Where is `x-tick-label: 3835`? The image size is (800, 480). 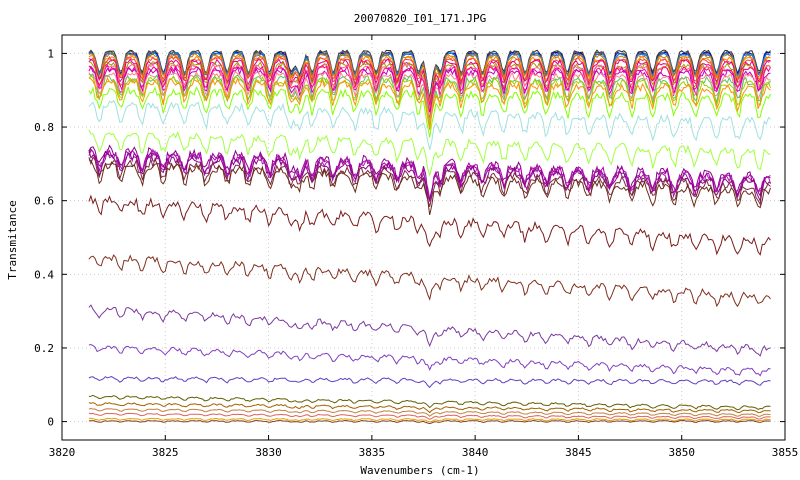 x-tick-label: 3835 is located at coordinates (372, 452).